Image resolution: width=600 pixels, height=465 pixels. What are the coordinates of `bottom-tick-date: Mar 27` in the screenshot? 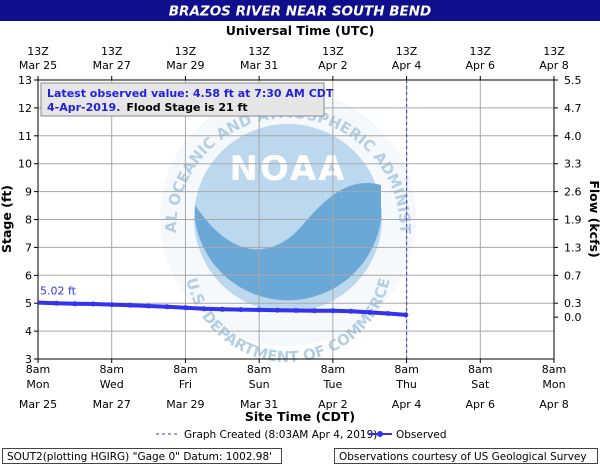 It's located at (112, 404).